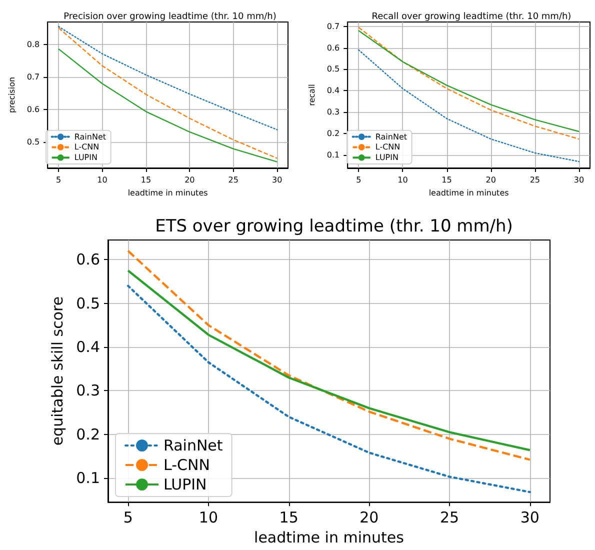 The height and width of the screenshot is (550, 595). What do you see at coordinates (12, 95) in the screenshot?
I see `y-axis-title: precision` at bounding box center [12, 95].